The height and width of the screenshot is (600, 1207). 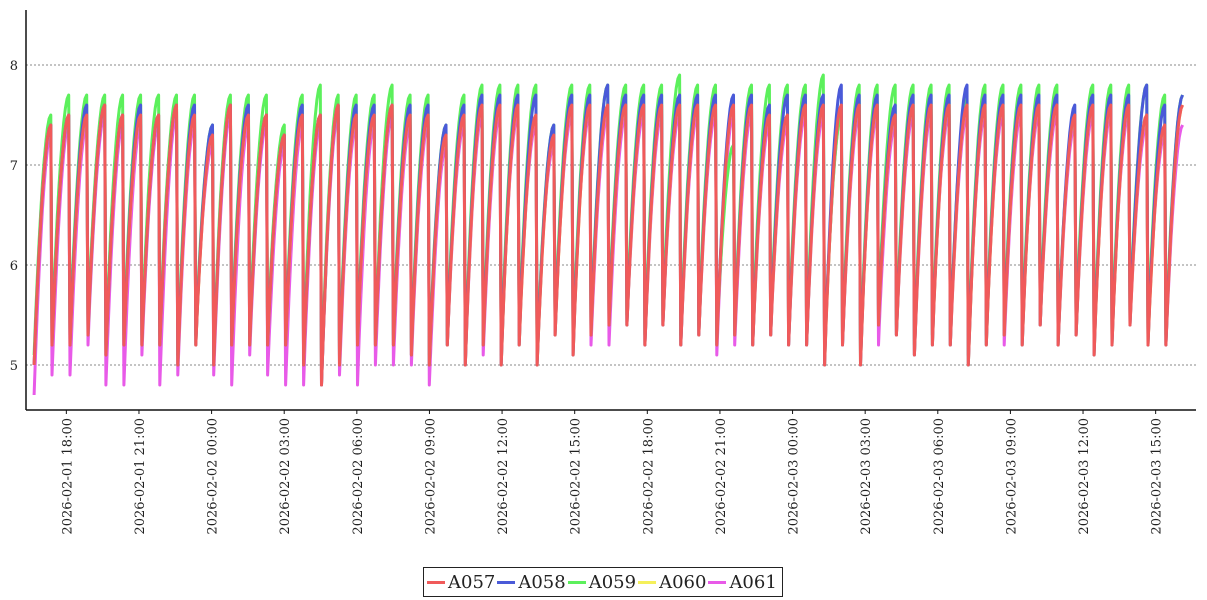 What do you see at coordinates (14, 366) in the screenshot?
I see `y-tick-label: 5` at bounding box center [14, 366].